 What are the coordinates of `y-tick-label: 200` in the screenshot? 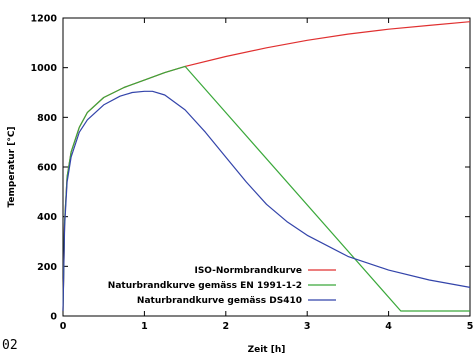 It's located at (47, 267).